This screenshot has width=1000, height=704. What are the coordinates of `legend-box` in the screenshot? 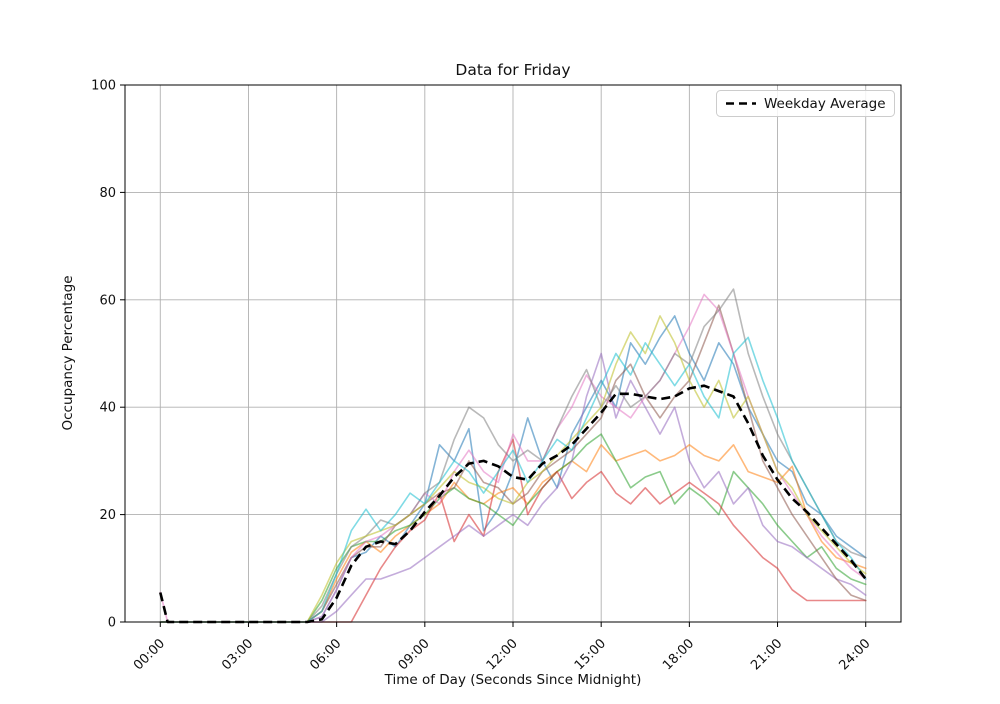 It's located at (805, 103).